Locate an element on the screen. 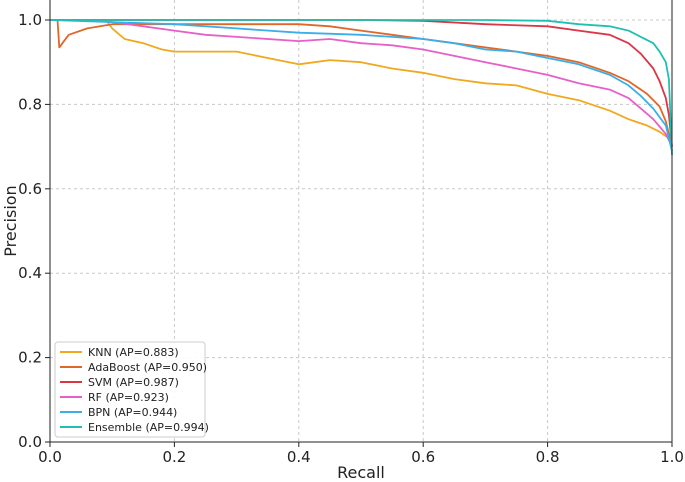  y-tick-label: 1.0 is located at coordinates (30, 20).